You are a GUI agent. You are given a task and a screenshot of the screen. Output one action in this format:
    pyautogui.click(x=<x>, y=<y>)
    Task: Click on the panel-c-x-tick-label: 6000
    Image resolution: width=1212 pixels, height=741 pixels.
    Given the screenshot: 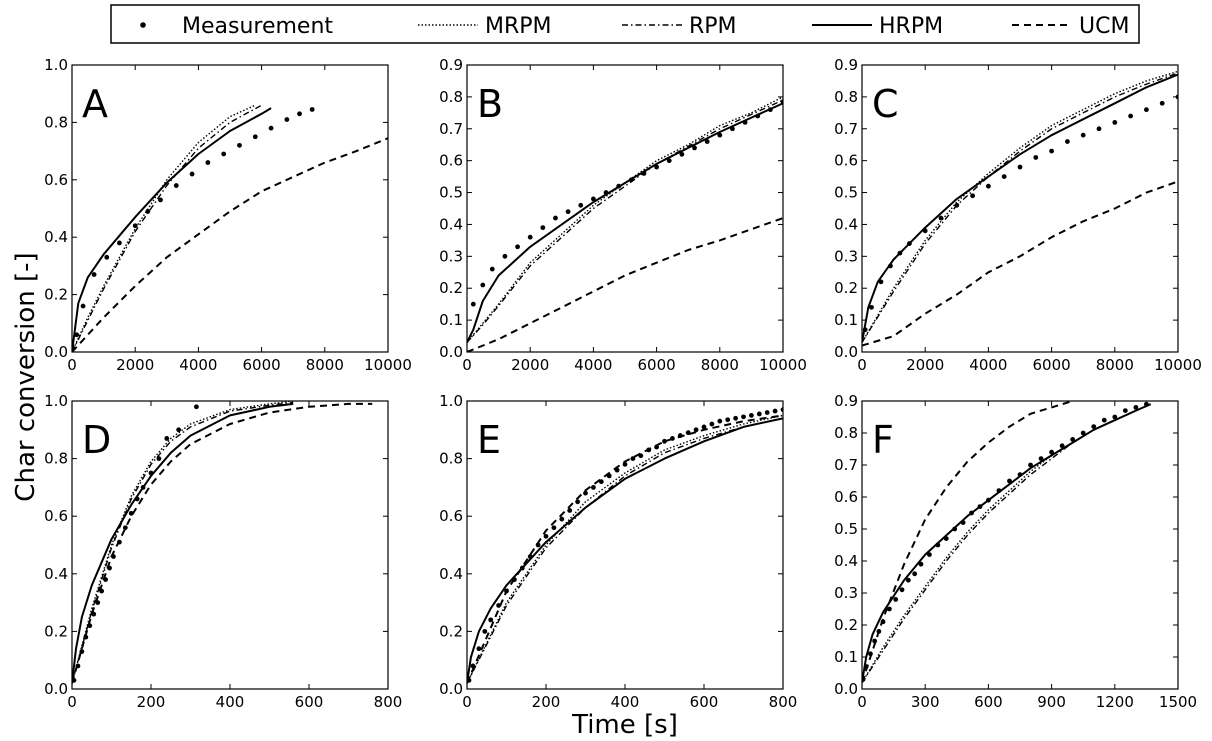 What is the action you would take?
    pyautogui.click(x=1052, y=365)
    